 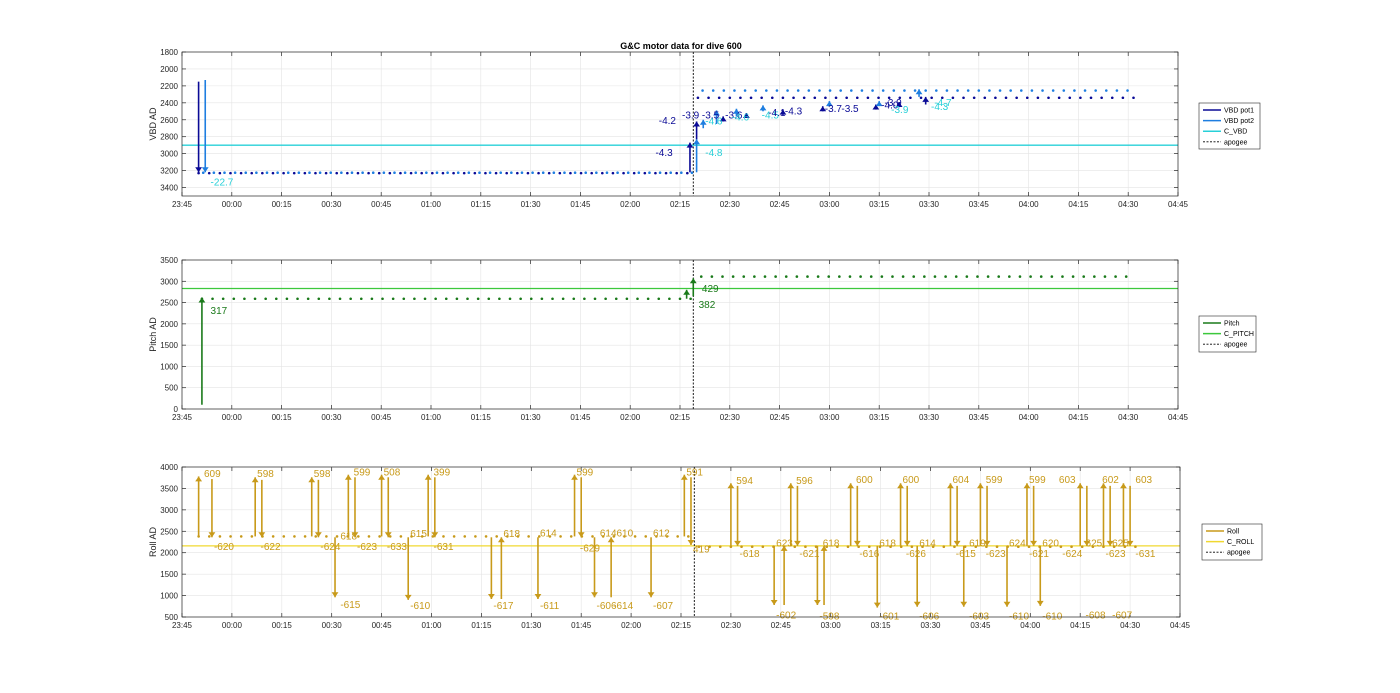 I want to click on data-label: 614, so click(x=608, y=534).